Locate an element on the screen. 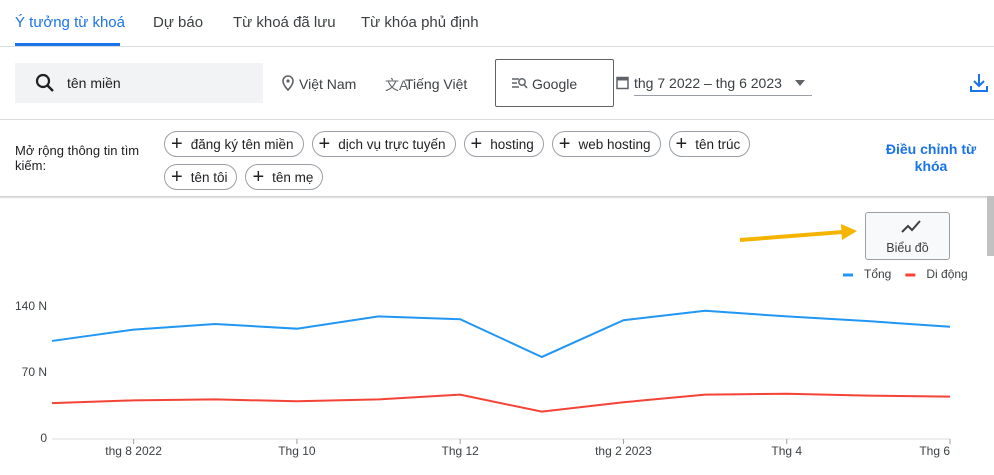  network: Google is located at coordinates (555, 84).